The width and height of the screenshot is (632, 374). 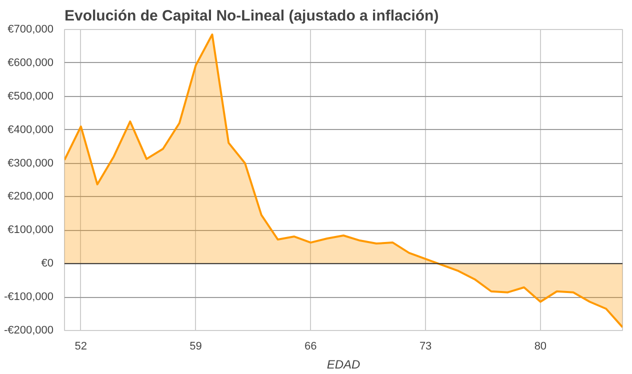 What do you see at coordinates (29, 297) in the screenshot?
I see `y-tick-label: -€100,000` at bounding box center [29, 297].